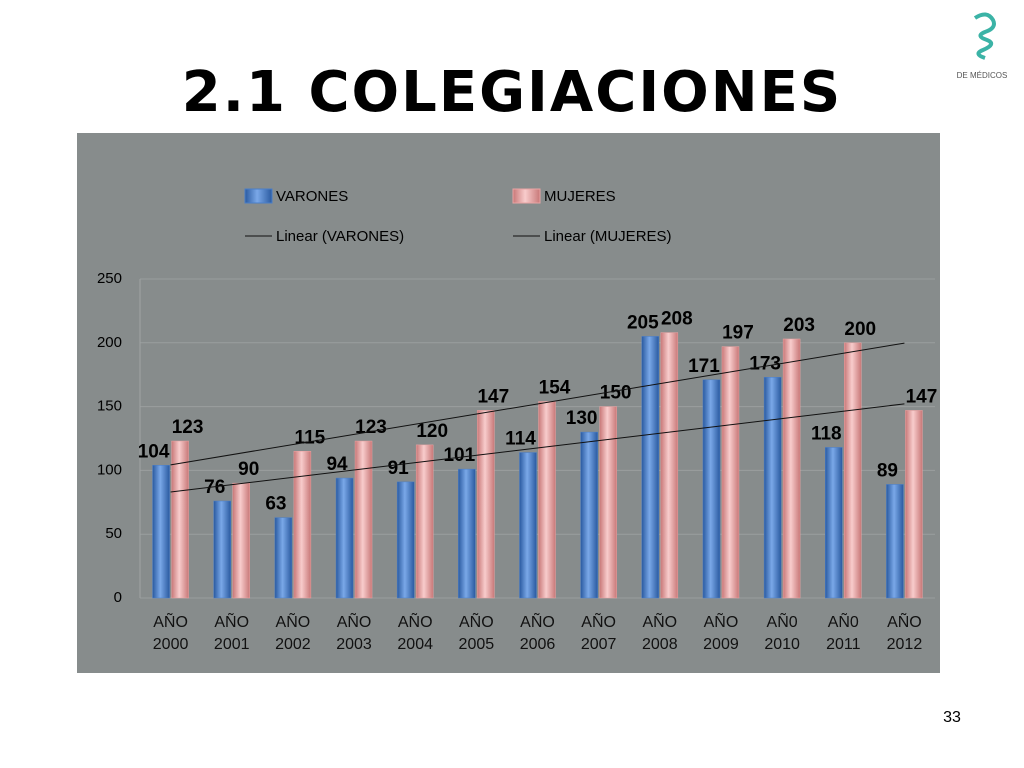 This screenshot has width=1024, height=768. What do you see at coordinates (643, 322) in the screenshot?
I see `value-label: 205` at bounding box center [643, 322].